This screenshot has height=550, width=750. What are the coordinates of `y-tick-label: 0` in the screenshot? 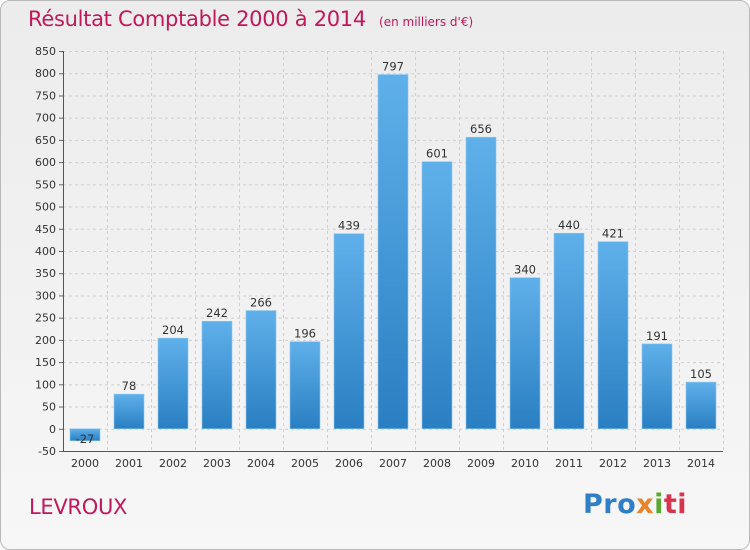 It's located at (52, 429).